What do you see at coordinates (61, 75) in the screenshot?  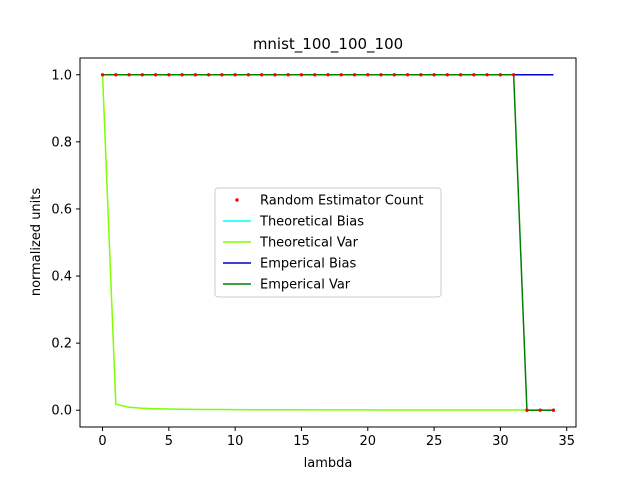 I see `y-tick-label: 1.0` at bounding box center [61, 75].